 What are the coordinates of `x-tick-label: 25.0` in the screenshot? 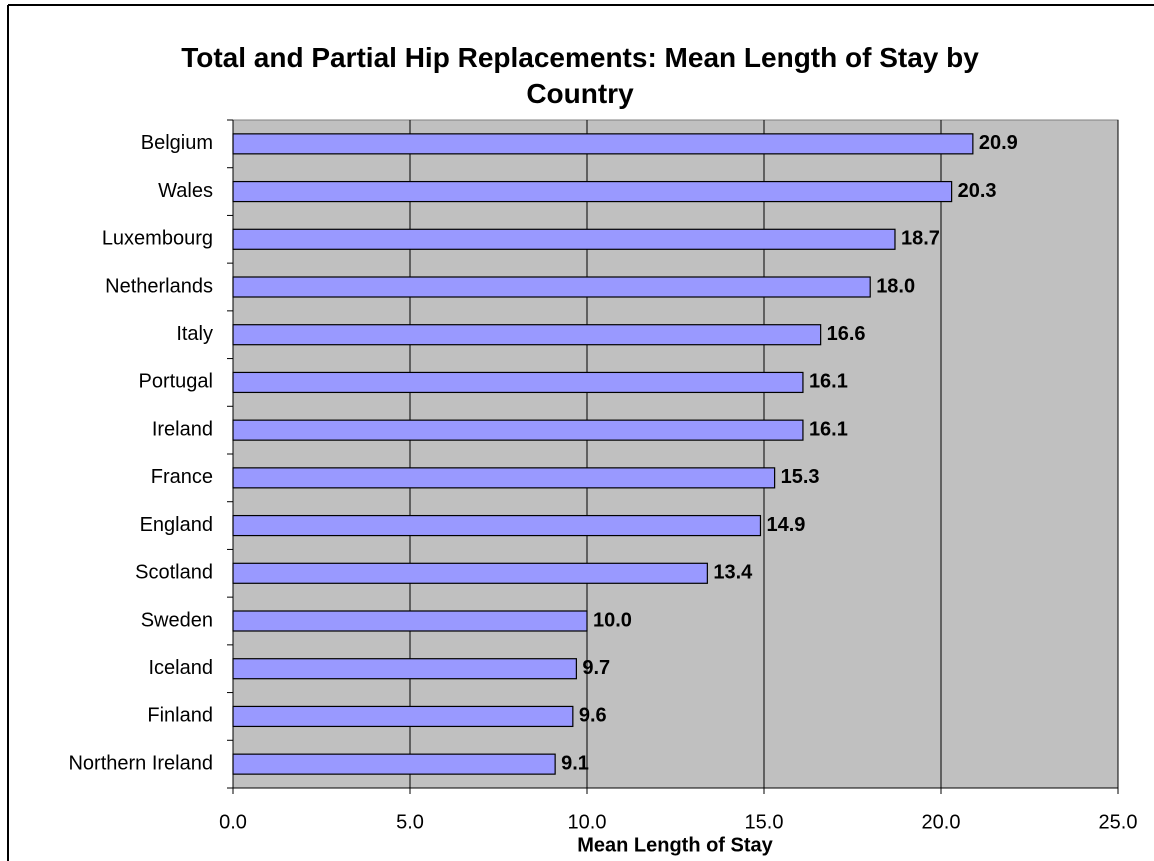 It's located at (1118, 822).